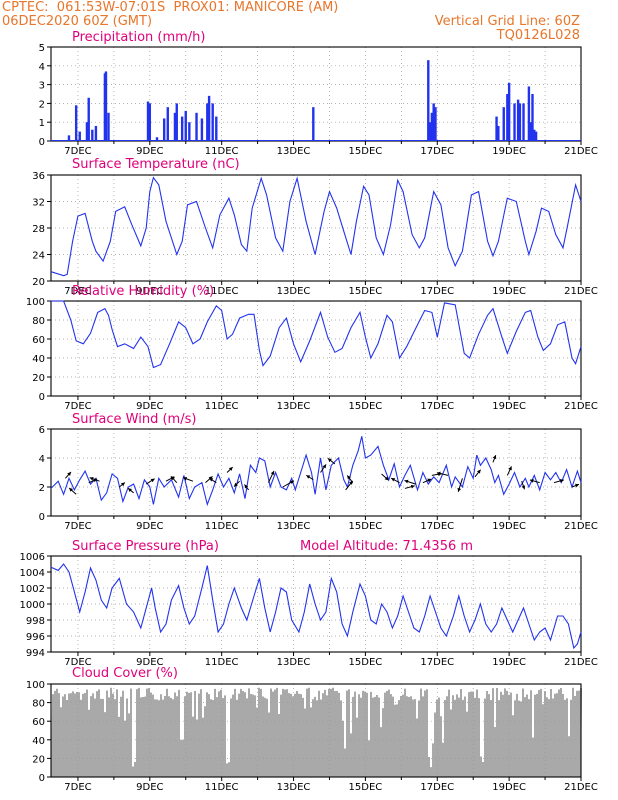 The height and width of the screenshot is (800, 618). Describe the element at coordinates (156, 164) in the screenshot. I see `panel-title: Surface Temperature (nC)` at that location.